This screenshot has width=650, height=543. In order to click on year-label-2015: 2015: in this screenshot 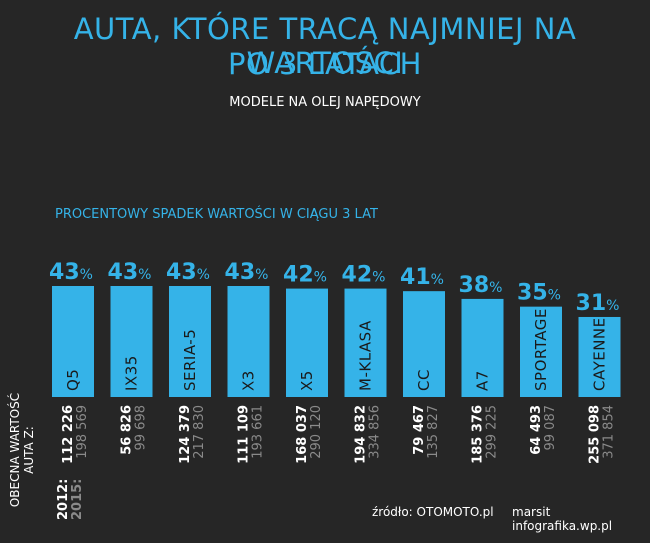, I will do `click(77, 499)`.